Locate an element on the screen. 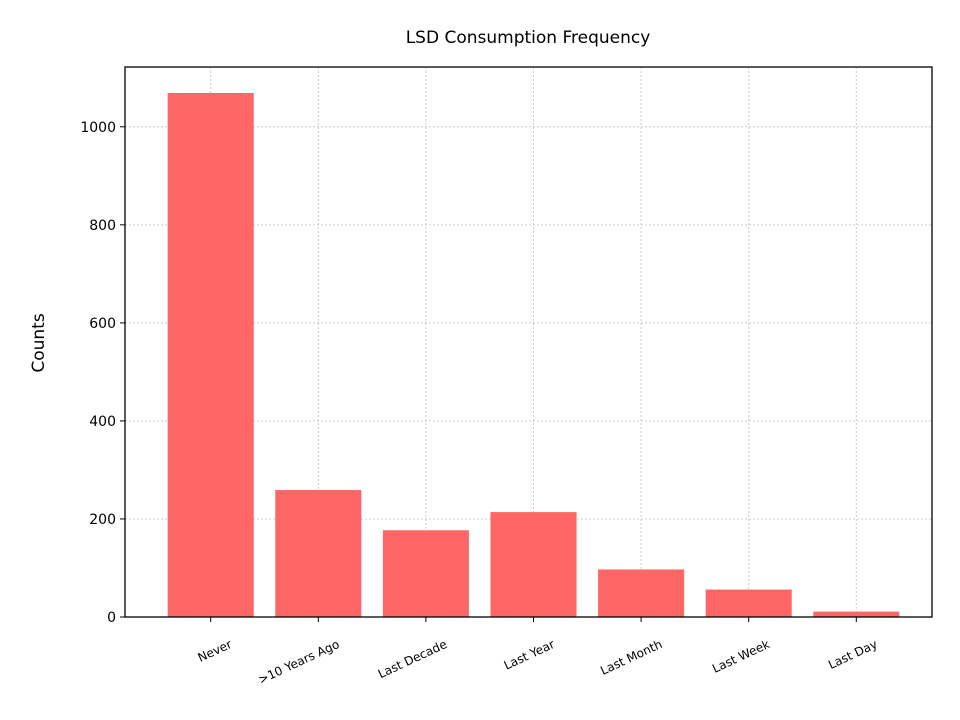  x-tick-label: Never is located at coordinates (215, 651).